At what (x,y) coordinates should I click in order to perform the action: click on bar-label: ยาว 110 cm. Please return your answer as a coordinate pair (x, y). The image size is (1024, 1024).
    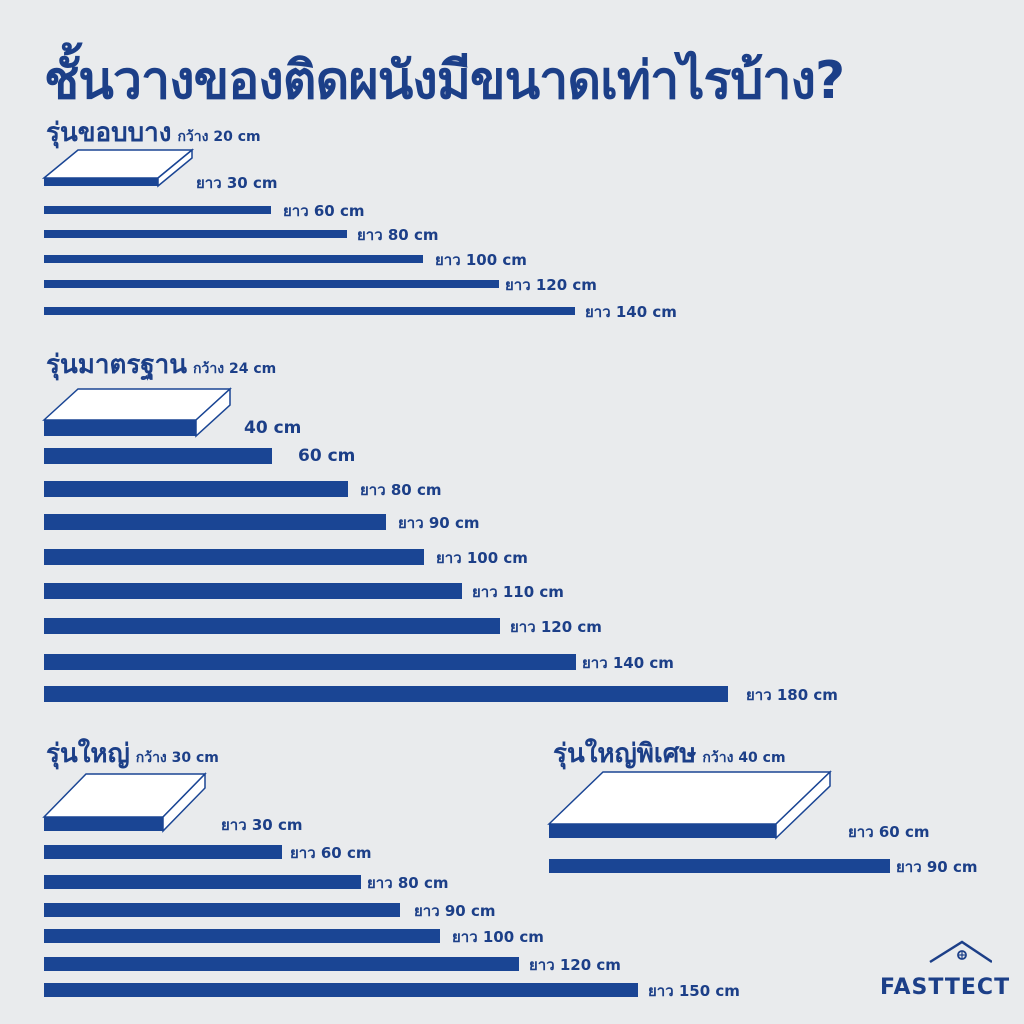
    Looking at the image, I should click on (518, 592).